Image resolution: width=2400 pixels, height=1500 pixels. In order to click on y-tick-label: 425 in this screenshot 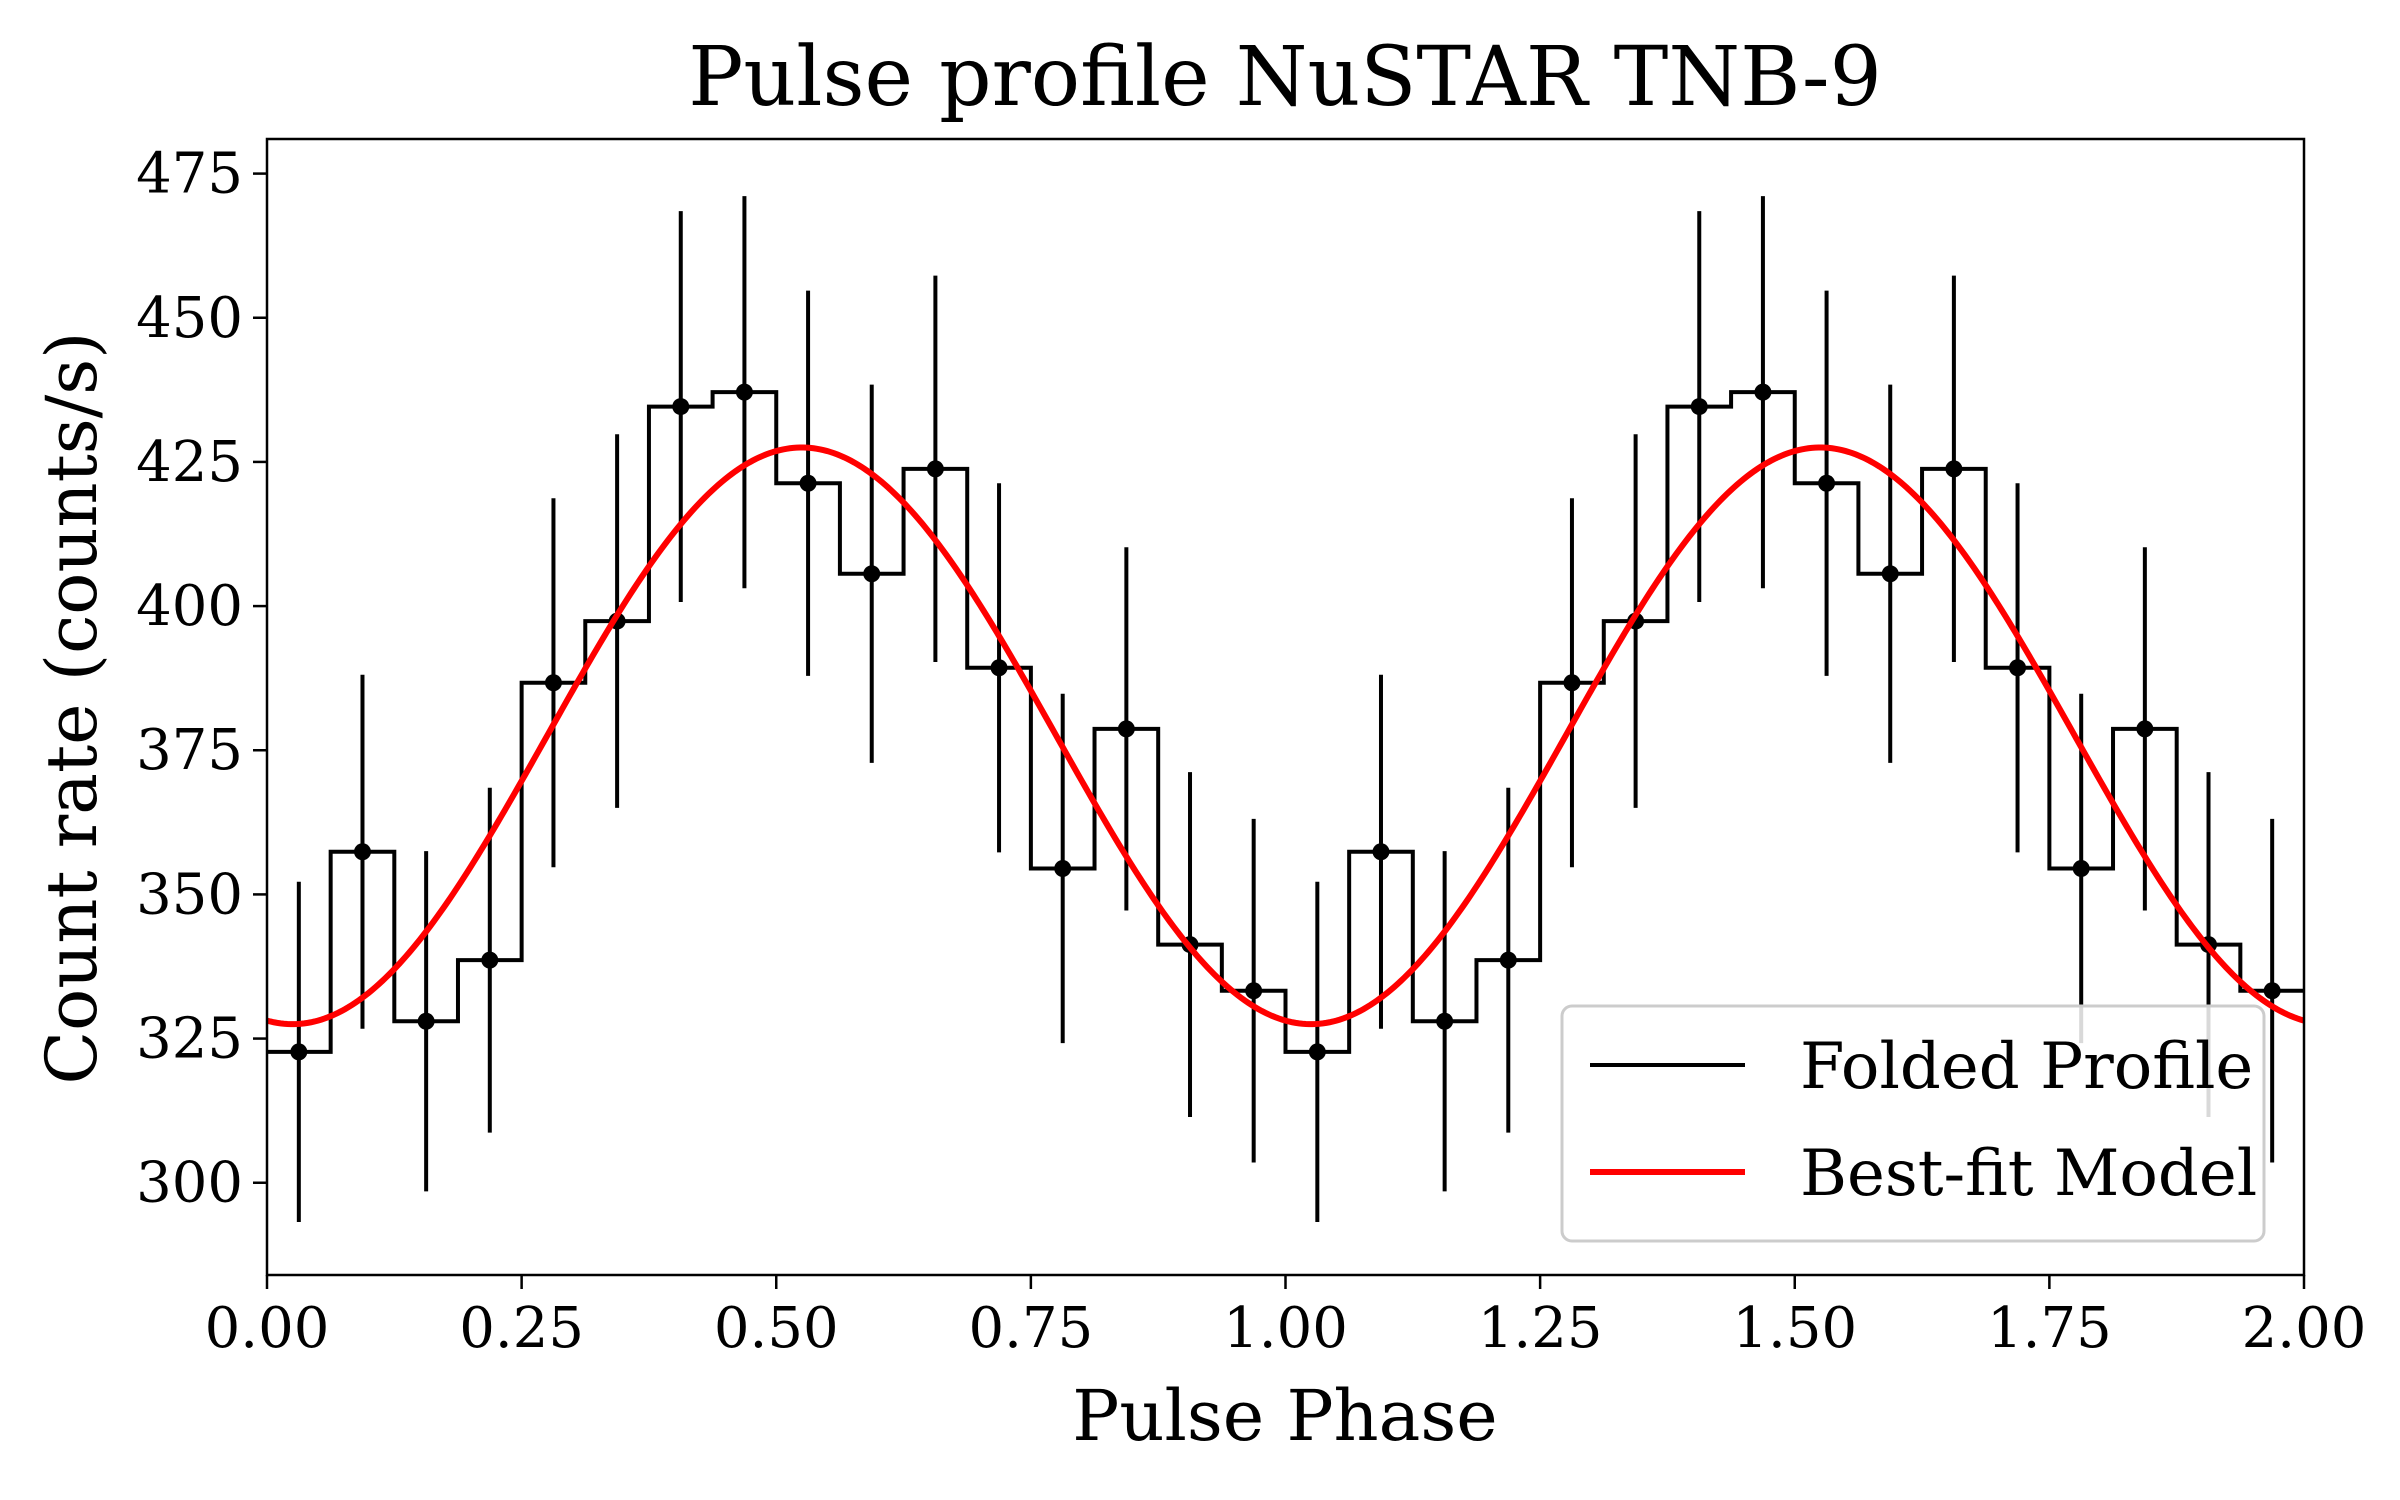, I will do `click(189, 462)`.